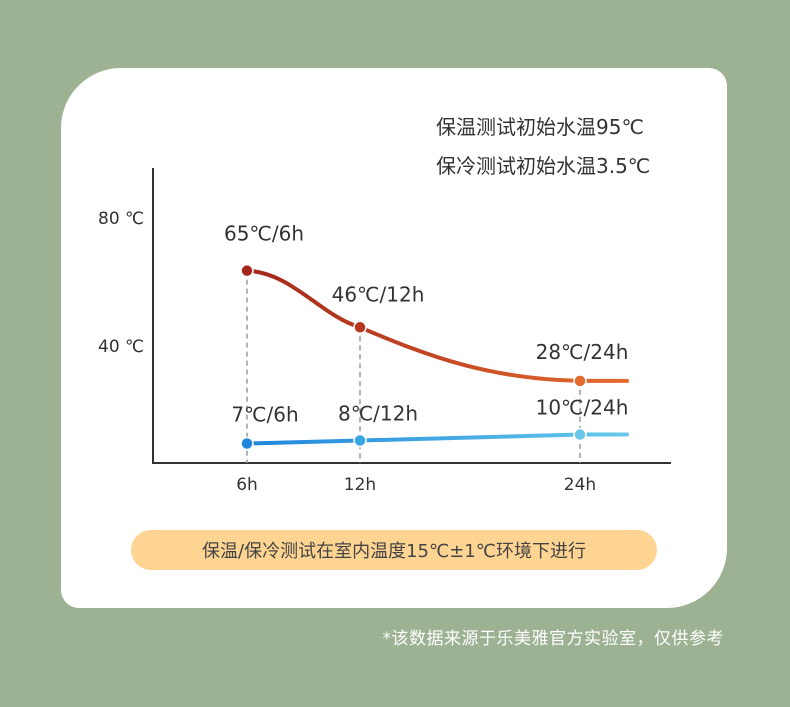 The height and width of the screenshot is (707, 790). What do you see at coordinates (360, 485) in the screenshot?
I see `x-tick-label: 12h` at bounding box center [360, 485].